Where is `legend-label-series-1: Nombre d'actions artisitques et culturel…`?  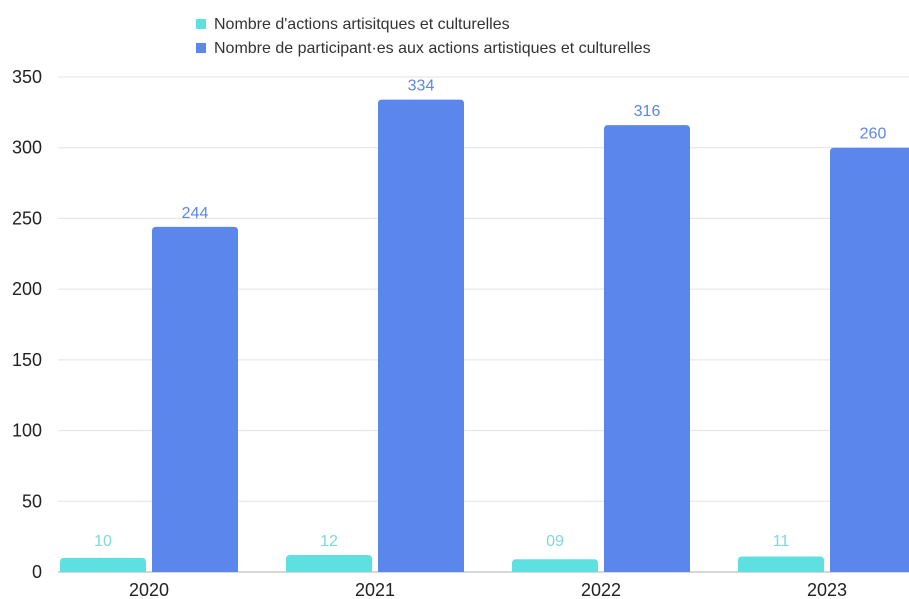 legend-label-series-1: Nombre d'actions artisitques et culturel… is located at coordinates (362, 24).